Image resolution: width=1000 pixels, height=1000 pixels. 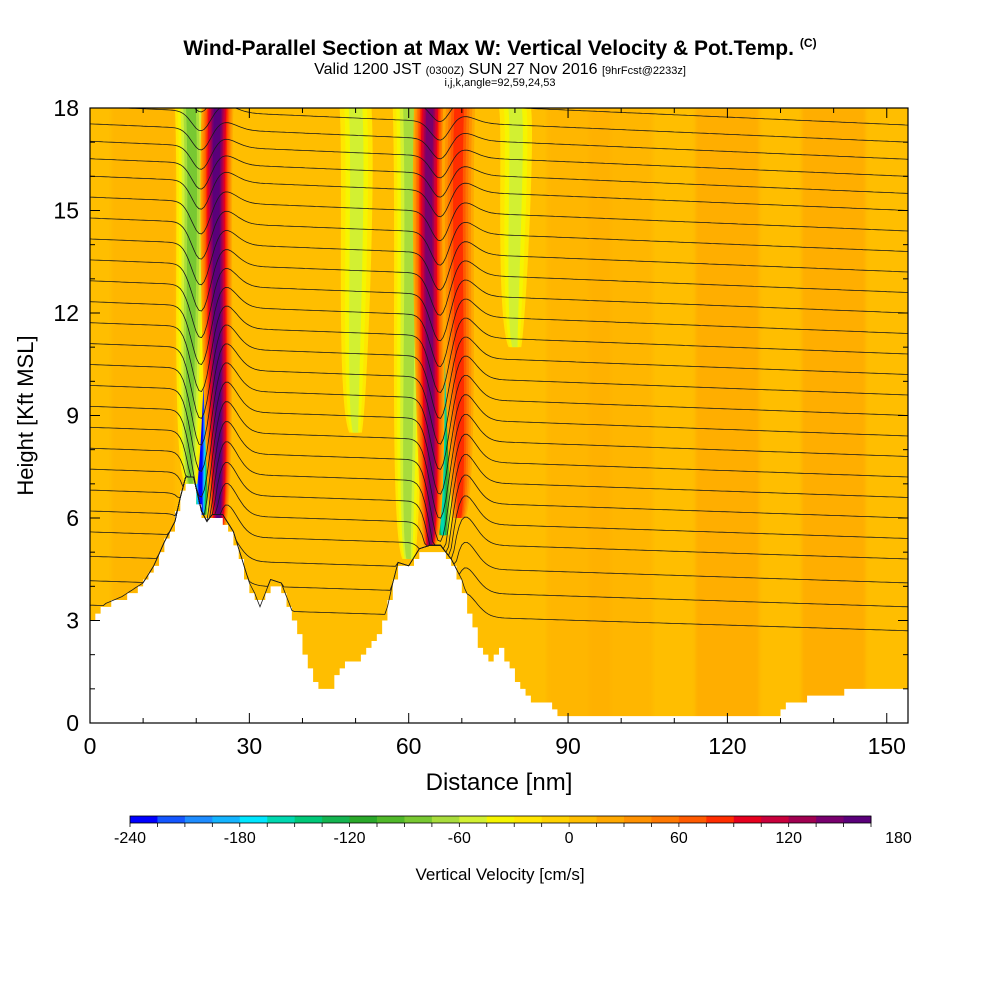 I want to click on y-tick-label: 0, so click(x=72, y=723).